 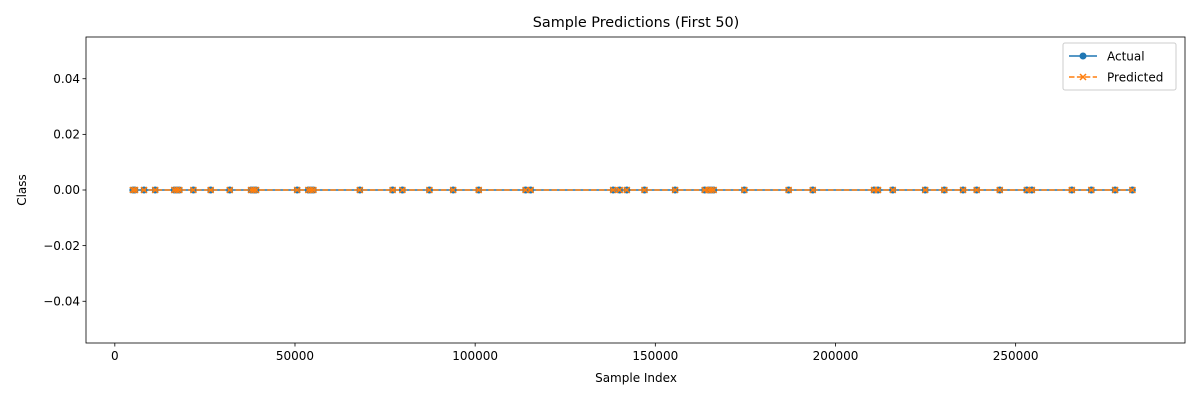 I want to click on legend: Actual Predicted, so click(x=1119, y=66).